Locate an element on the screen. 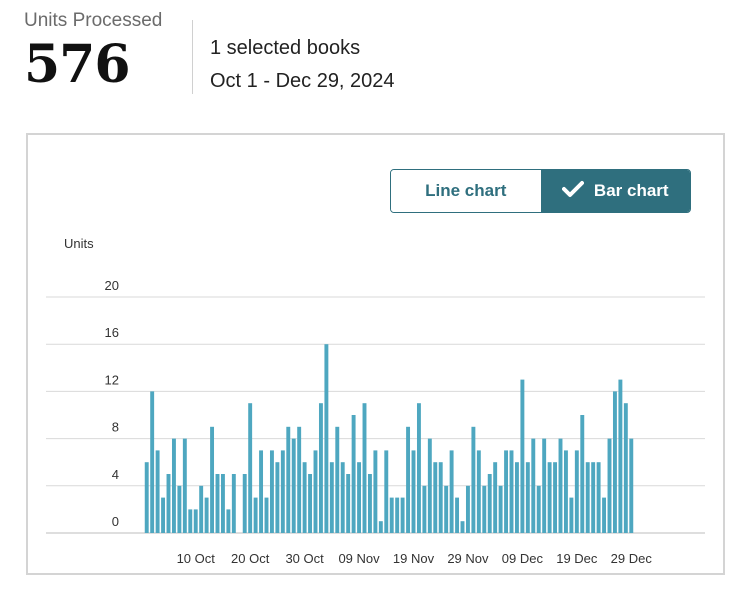 The image size is (750, 598). line-chart-label: Line chart is located at coordinates (466, 190).